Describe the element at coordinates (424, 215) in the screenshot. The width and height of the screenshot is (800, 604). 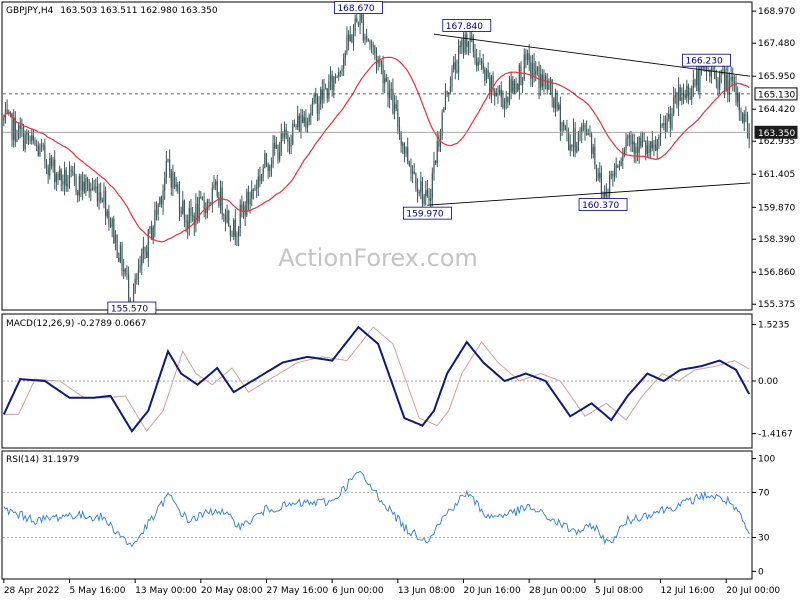
I see `price-annotation-label: 159.970` at that location.